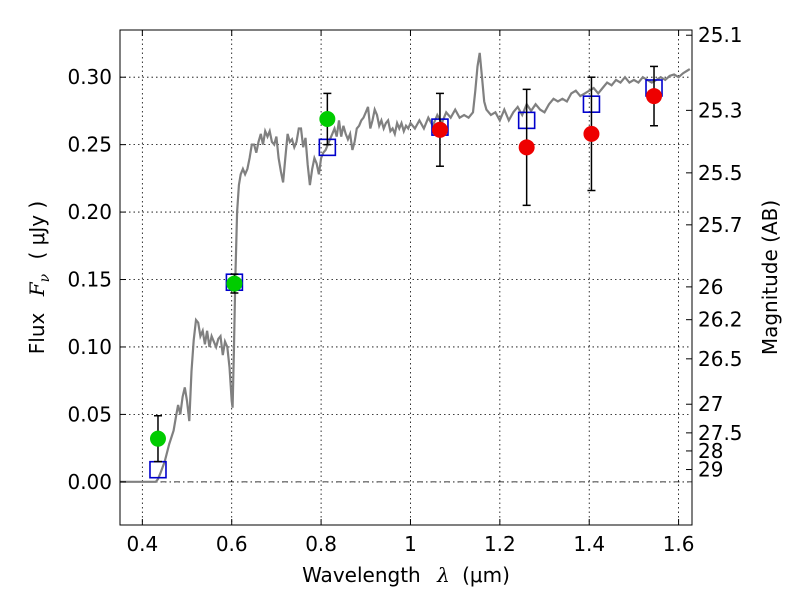  What do you see at coordinates (89, 77) in the screenshot?
I see `y-tick-label: 0.30` at bounding box center [89, 77].